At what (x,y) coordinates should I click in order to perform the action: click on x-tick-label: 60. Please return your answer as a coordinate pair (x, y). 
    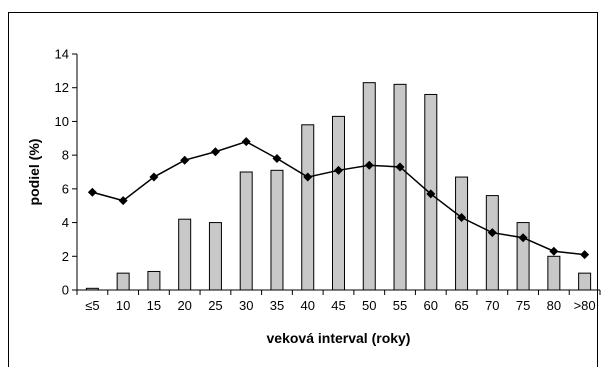
    Looking at the image, I should click on (431, 305).